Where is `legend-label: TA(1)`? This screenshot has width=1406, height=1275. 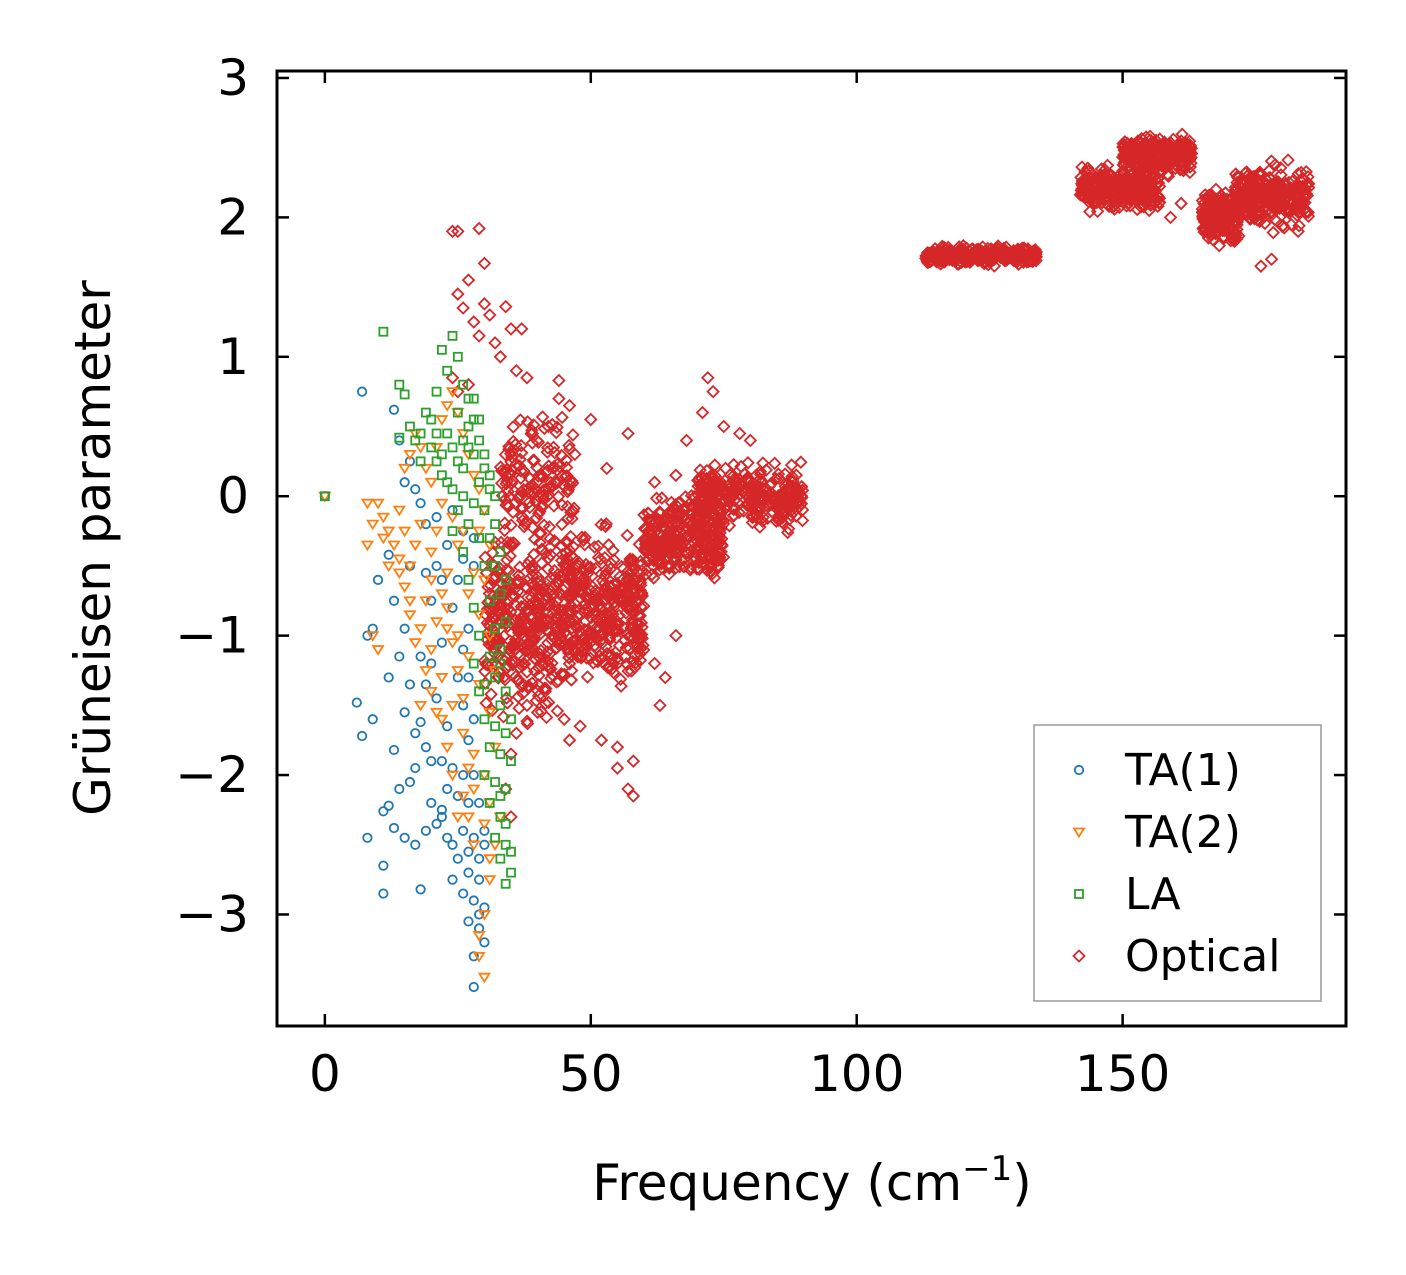 legend-label: TA(1) is located at coordinates (1182, 770).